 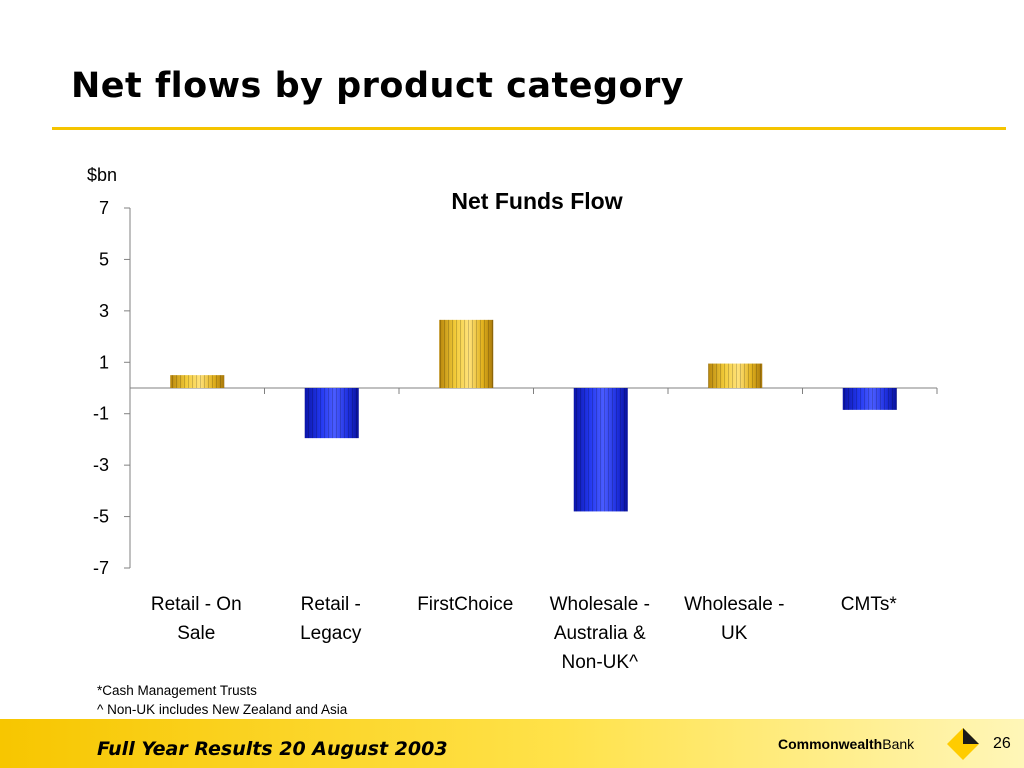 I want to click on footer-band, so click(x=512, y=743).